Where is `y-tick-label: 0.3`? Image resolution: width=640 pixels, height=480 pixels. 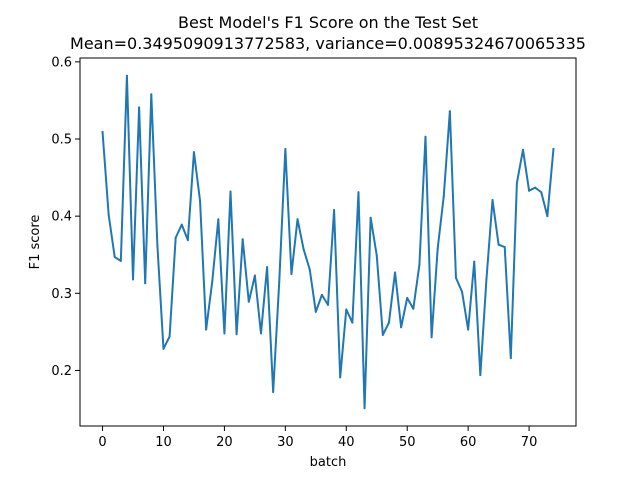
y-tick-label: 0.3 is located at coordinates (61, 294).